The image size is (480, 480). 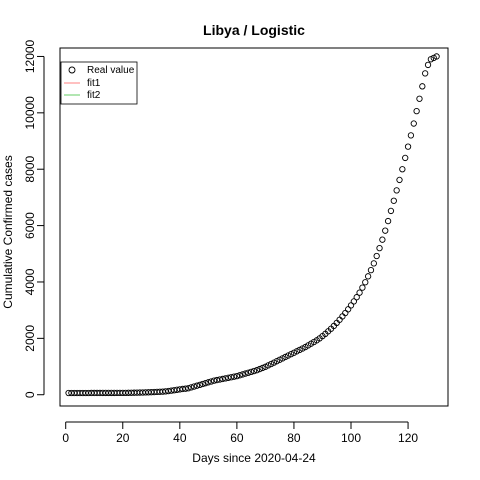 What do you see at coordinates (237, 438) in the screenshot?
I see `x-tick-label: 60` at bounding box center [237, 438].